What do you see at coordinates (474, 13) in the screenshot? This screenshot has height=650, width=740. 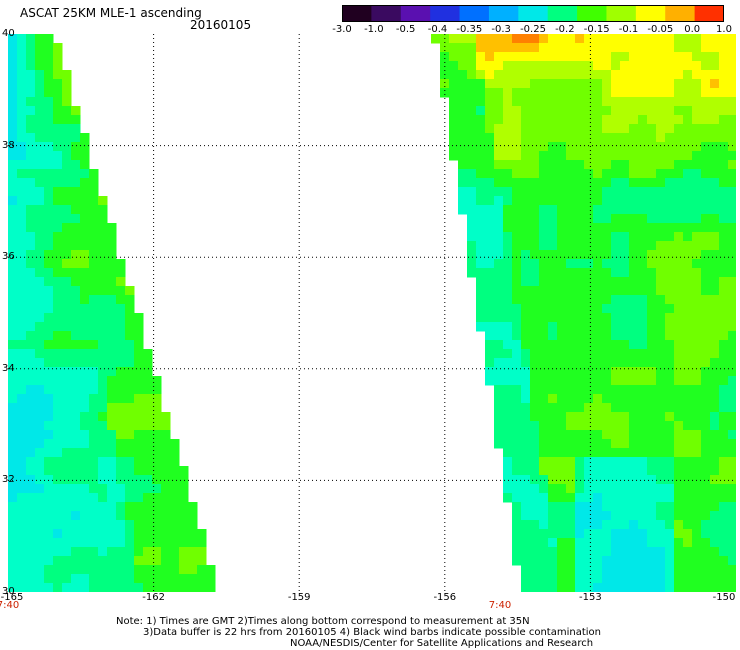 I see `colorbar-swatch` at bounding box center [474, 13].